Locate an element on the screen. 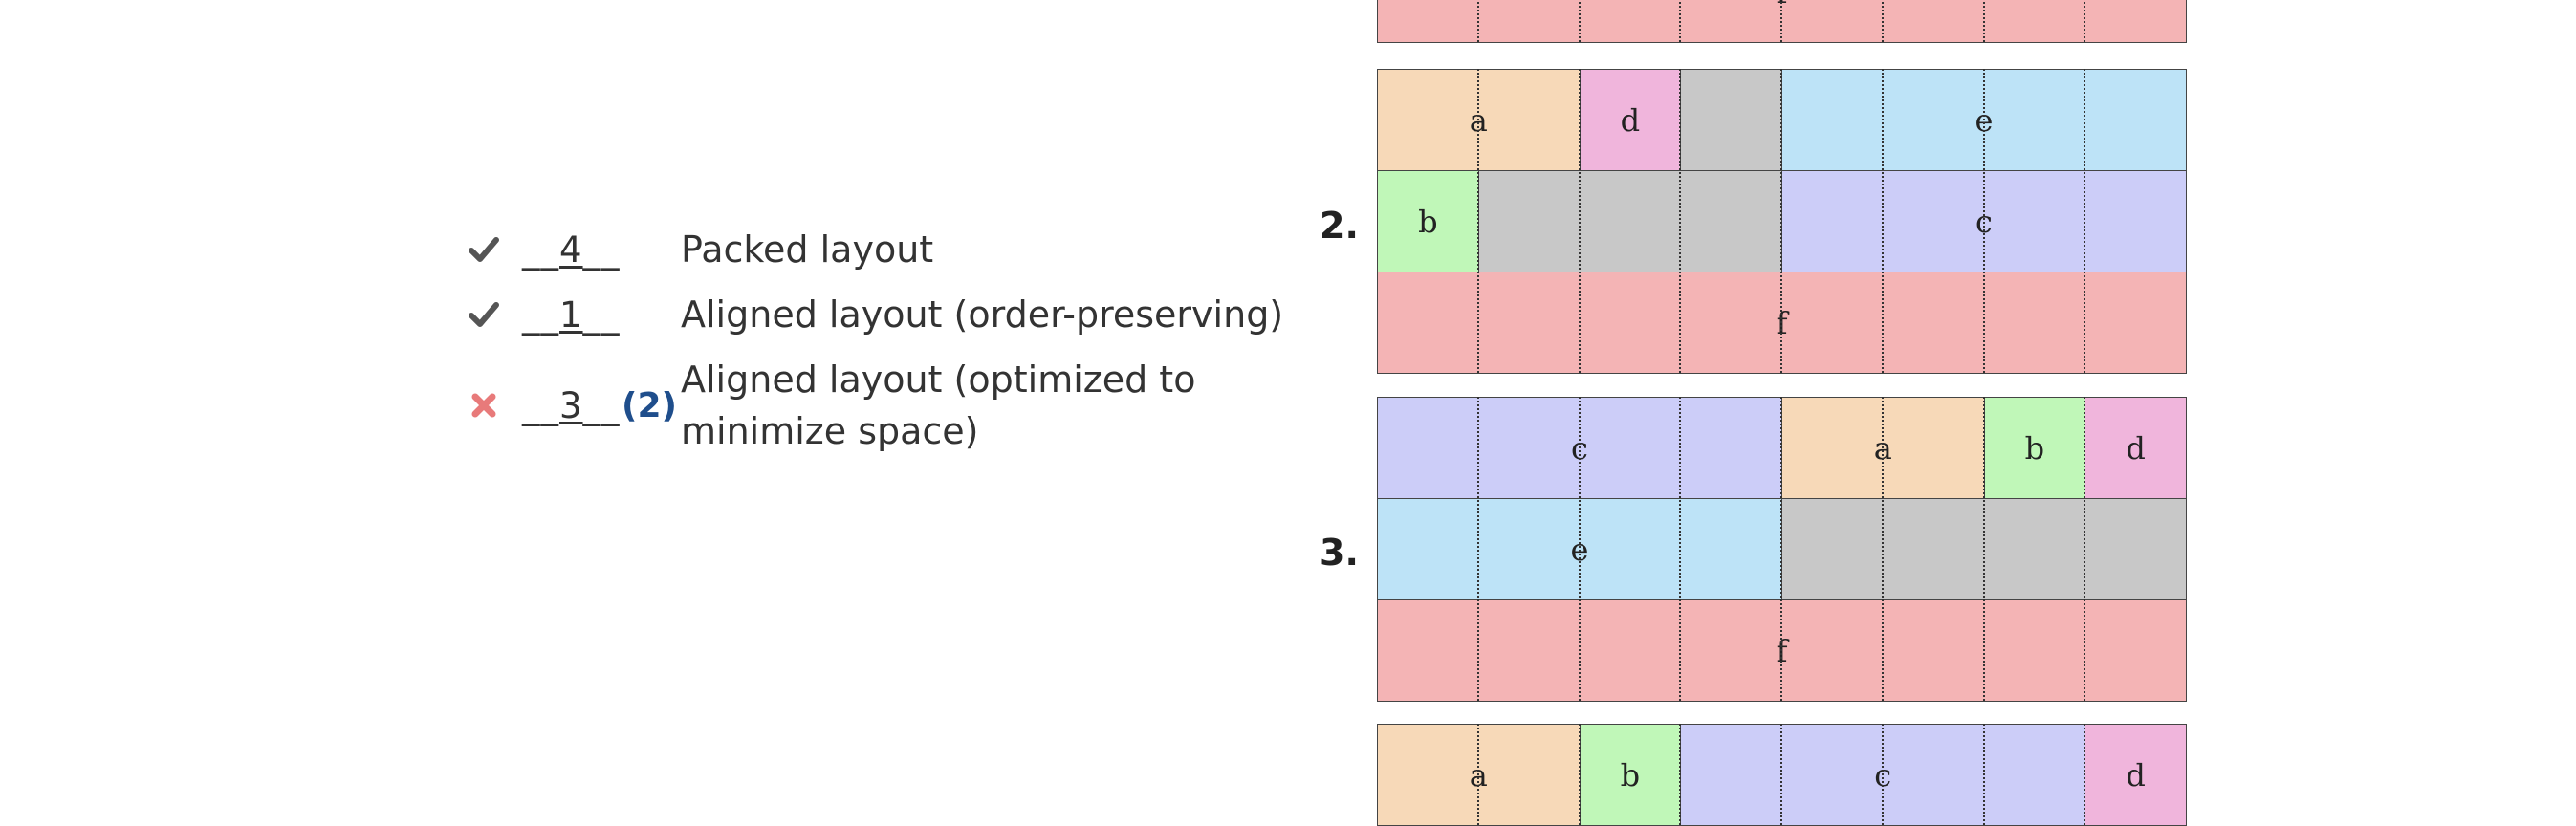 Image resolution: width=2576 pixels, height=826 pixels. diagram-number-2: 2. is located at coordinates (1339, 226).